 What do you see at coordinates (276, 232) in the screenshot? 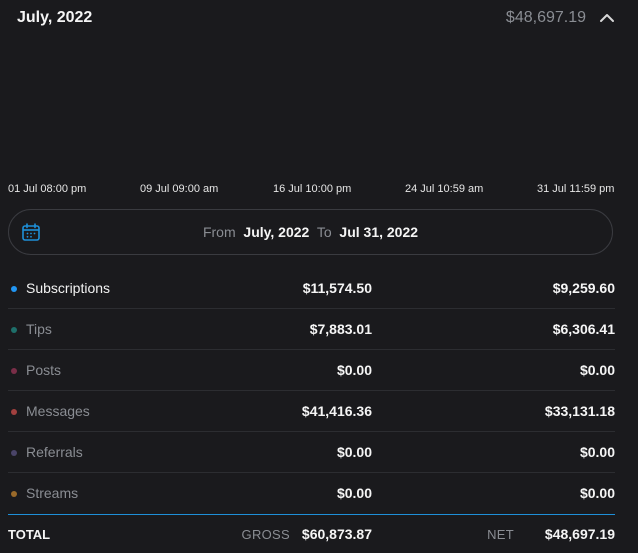
I see `from-value: July, 2022` at bounding box center [276, 232].